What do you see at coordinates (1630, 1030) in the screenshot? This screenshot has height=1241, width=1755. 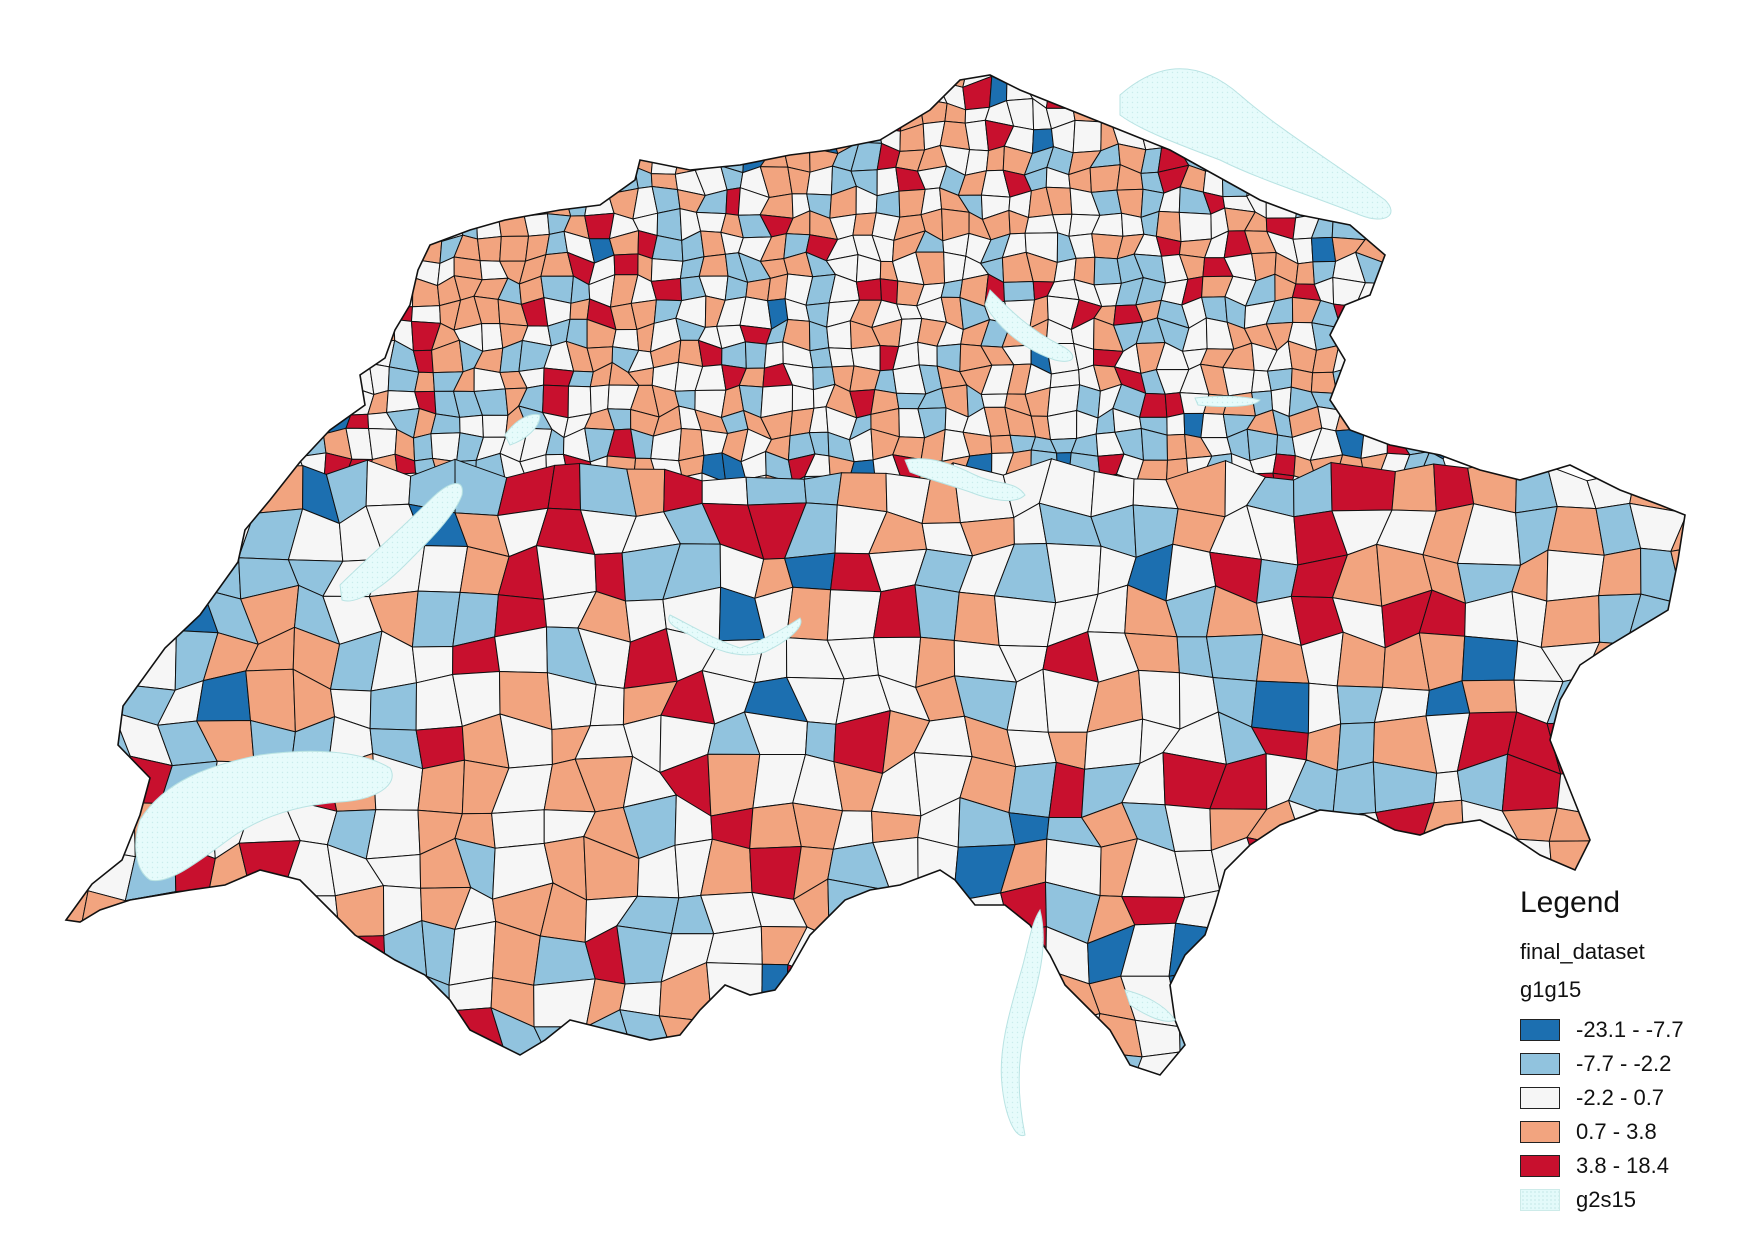 I see `legend-item: -23.1 - -7.7` at bounding box center [1630, 1030].